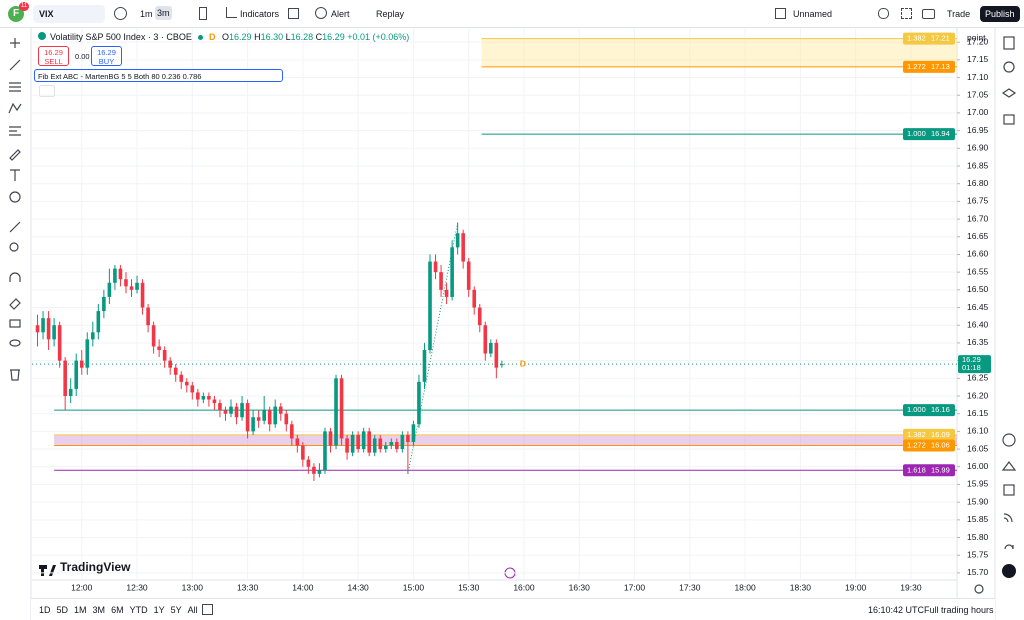  What do you see at coordinates (959, 14) in the screenshot?
I see `trade-button: Trade` at bounding box center [959, 14].